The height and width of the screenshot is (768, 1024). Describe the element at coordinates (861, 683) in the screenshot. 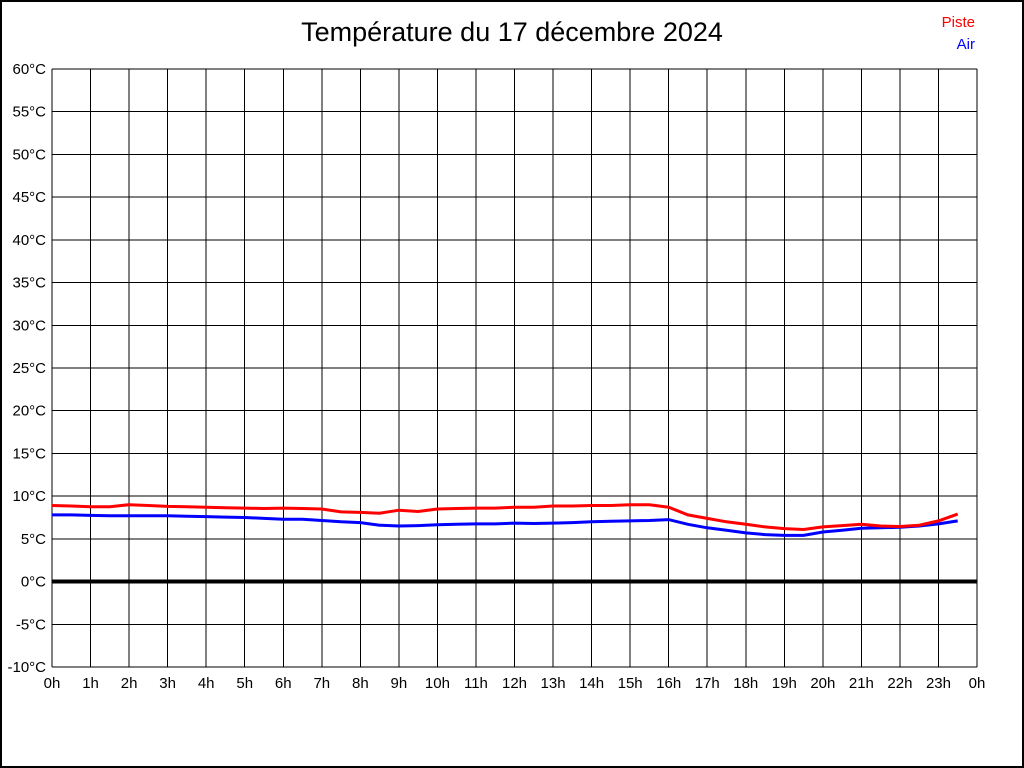

I see `svg-text: 21h` at that location.